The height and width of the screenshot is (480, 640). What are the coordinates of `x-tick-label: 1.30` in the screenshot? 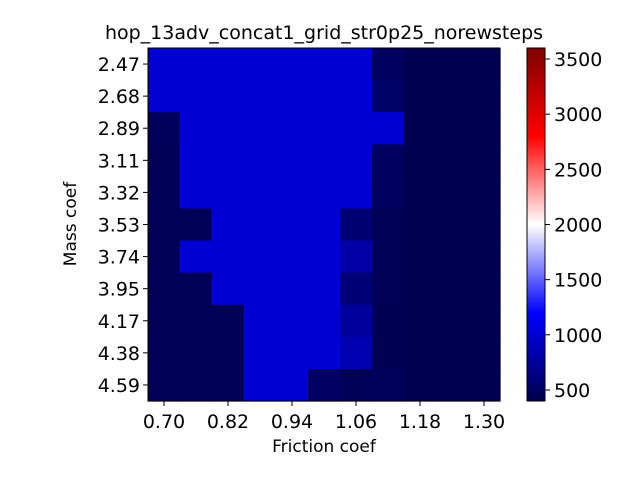 It's located at (484, 422).